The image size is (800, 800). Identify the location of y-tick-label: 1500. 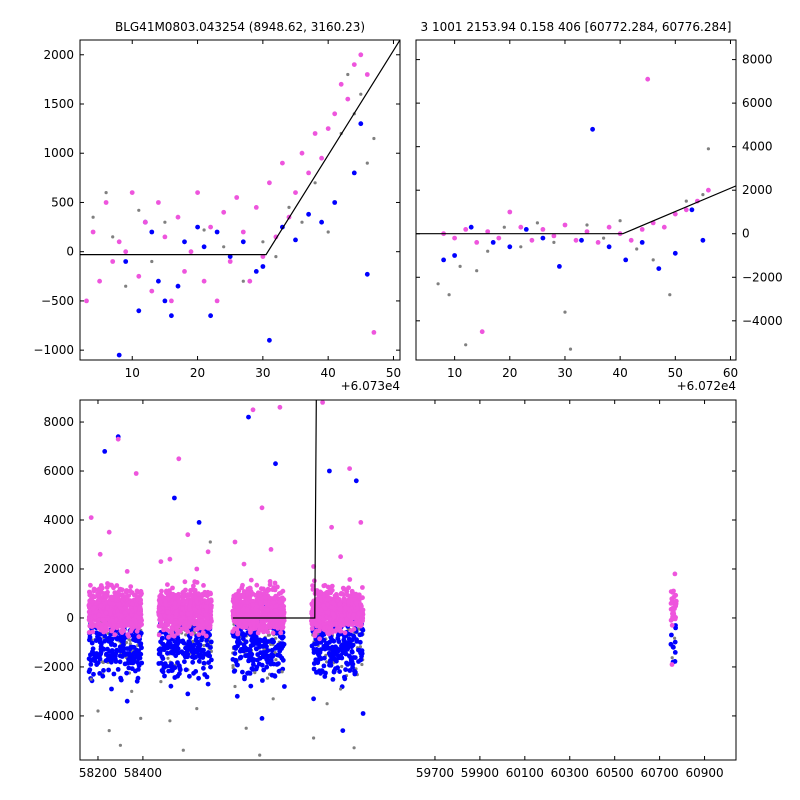
(58, 104).